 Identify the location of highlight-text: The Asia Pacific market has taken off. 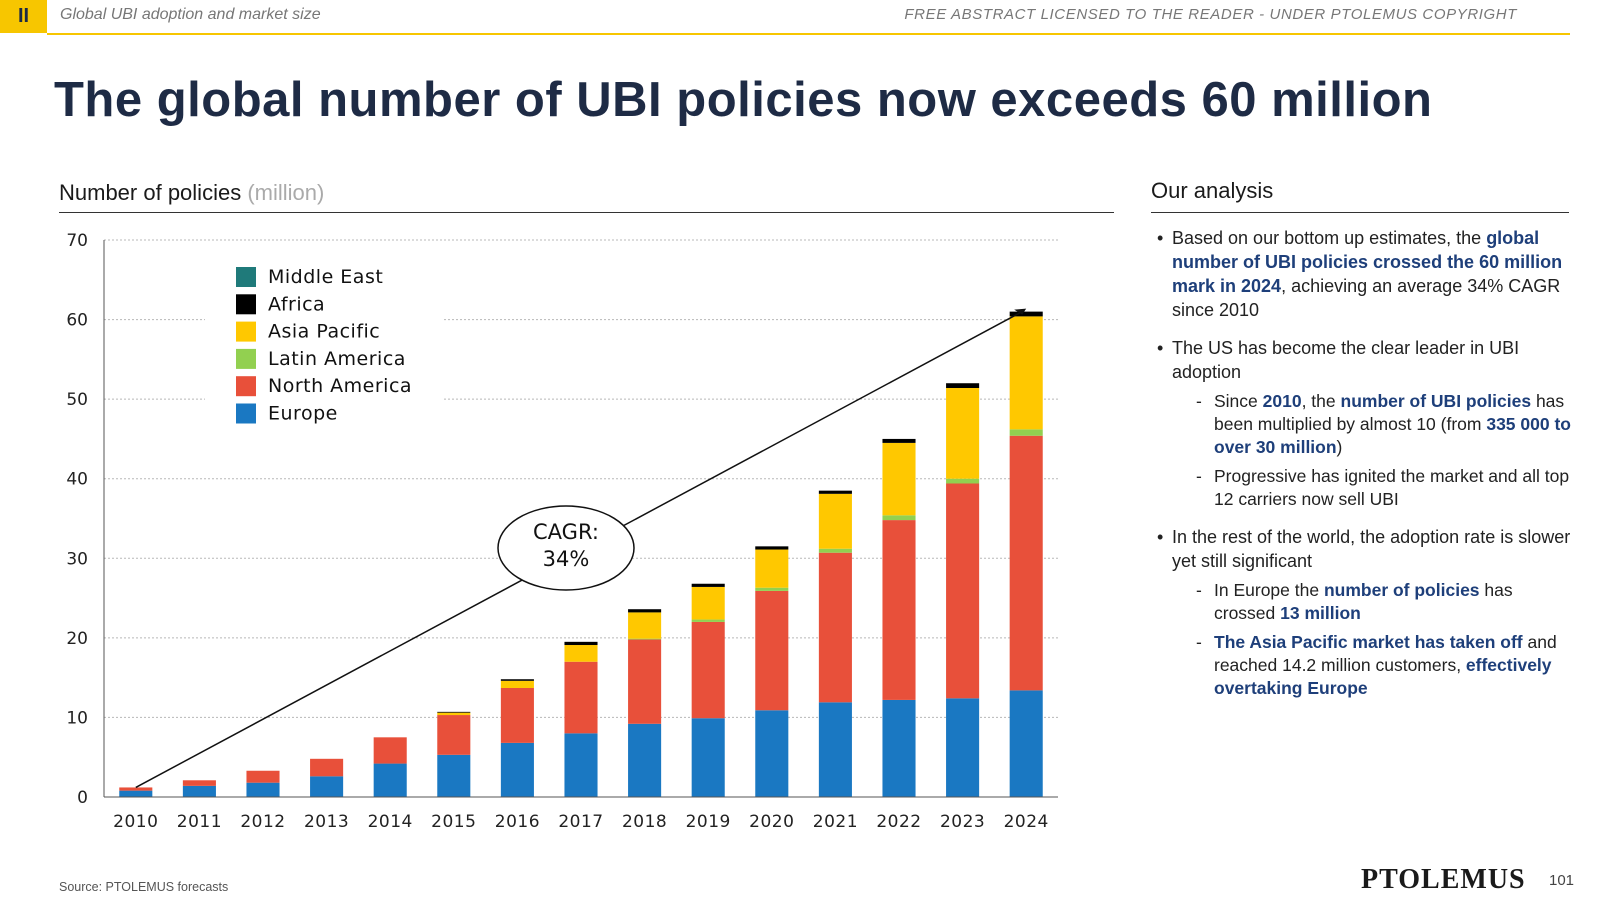
(1368, 642).